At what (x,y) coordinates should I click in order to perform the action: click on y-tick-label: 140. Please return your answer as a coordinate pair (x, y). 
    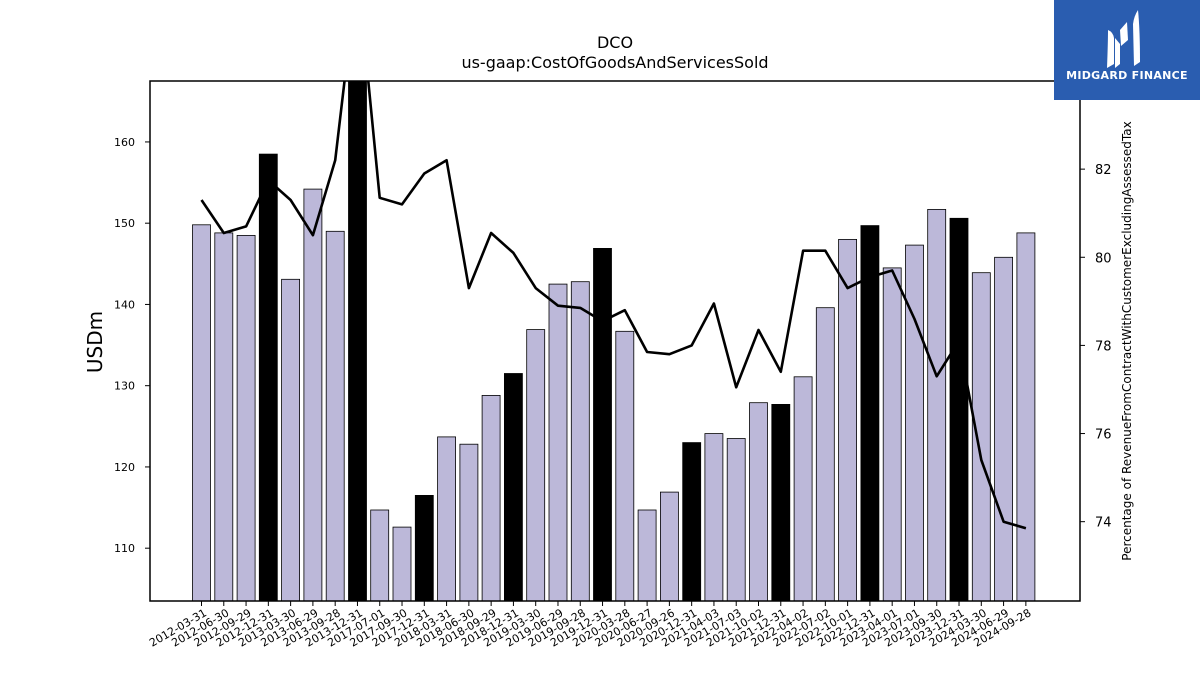
    Looking at the image, I should click on (124, 304).